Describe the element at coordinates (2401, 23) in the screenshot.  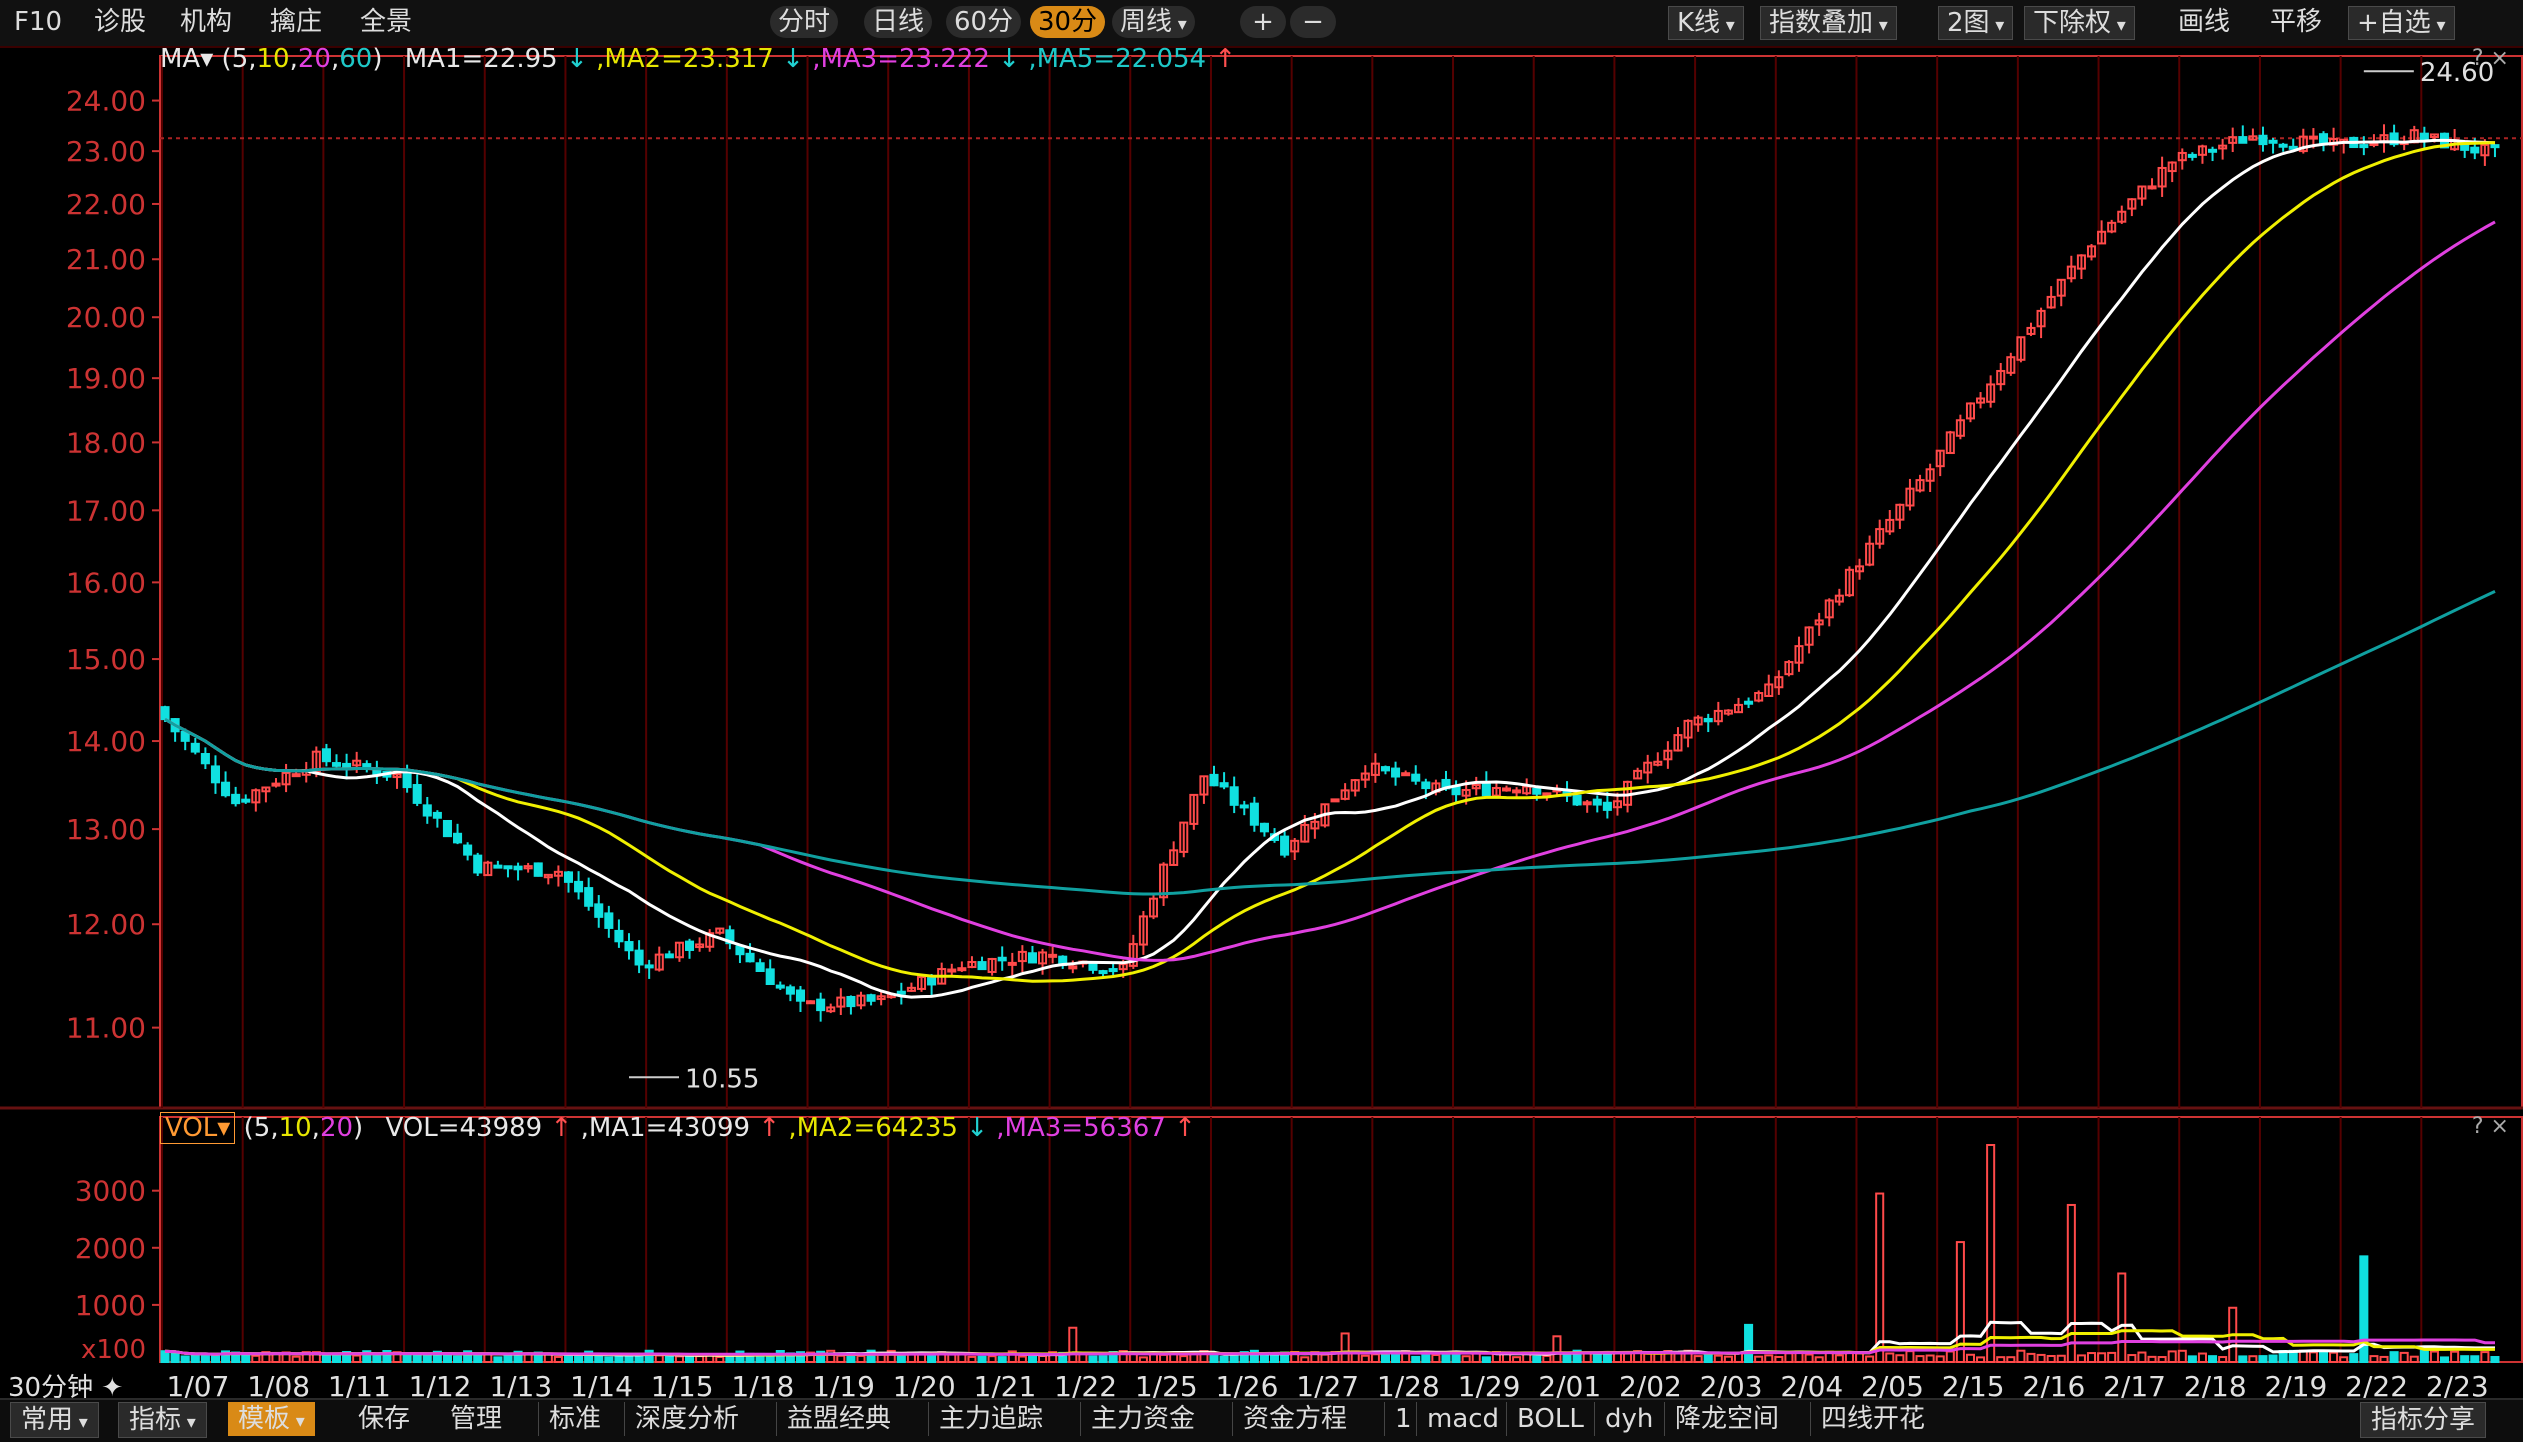
I see `watchlist-dropdown: +自选` at that location.